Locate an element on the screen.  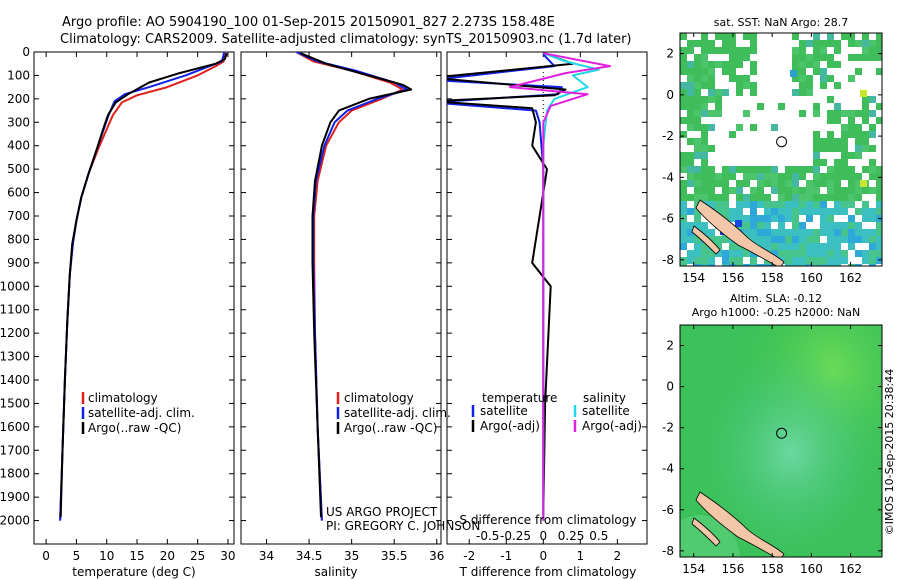
sst-map-field is located at coordinates (781, 149).